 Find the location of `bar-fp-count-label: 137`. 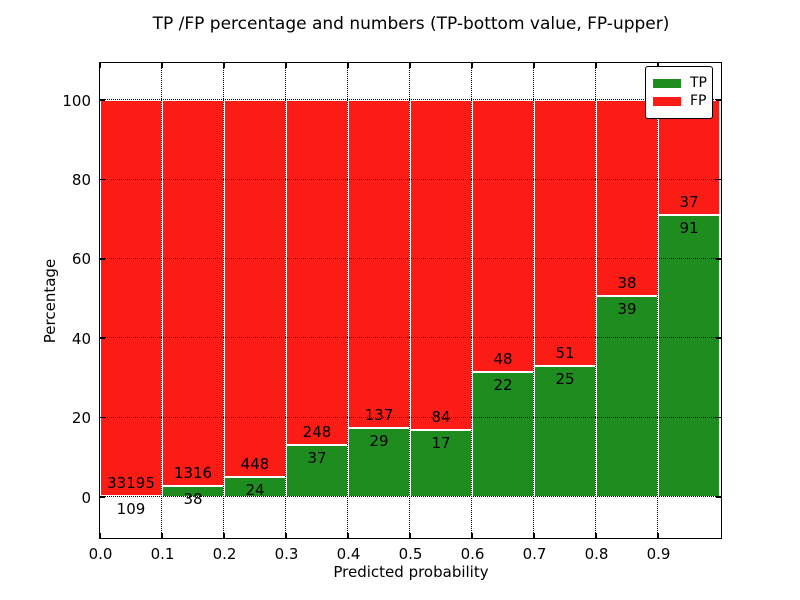

bar-fp-count-label: 137 is located at coordinates (379, 414).